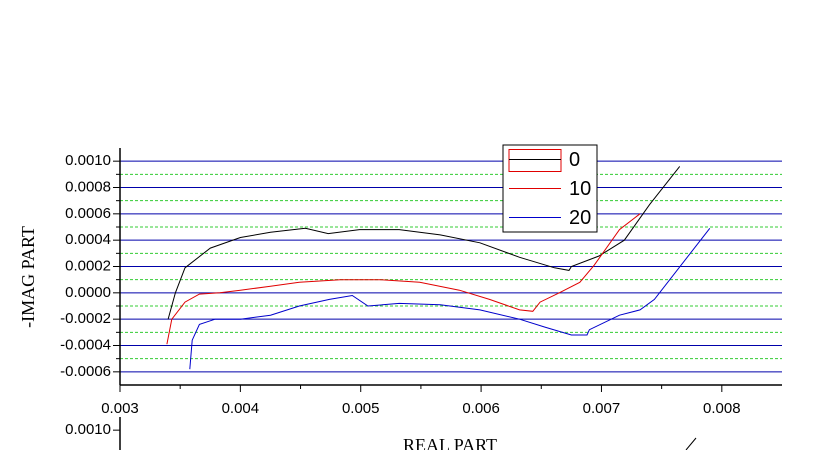 The width and height of the screenshot is (836, 450). What do you see at coordinates (450, 442) in the screenshot?
I see `x-axis-label: REAL PART` at bounding box center [450, 442].